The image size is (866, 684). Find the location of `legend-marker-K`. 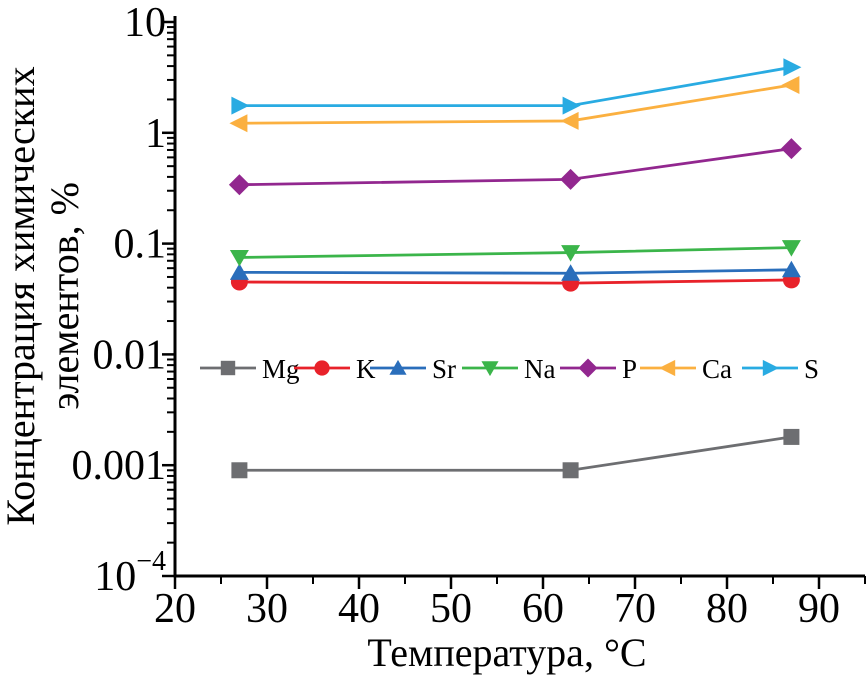

legend-marker-K is located at coordinates (322, 368).